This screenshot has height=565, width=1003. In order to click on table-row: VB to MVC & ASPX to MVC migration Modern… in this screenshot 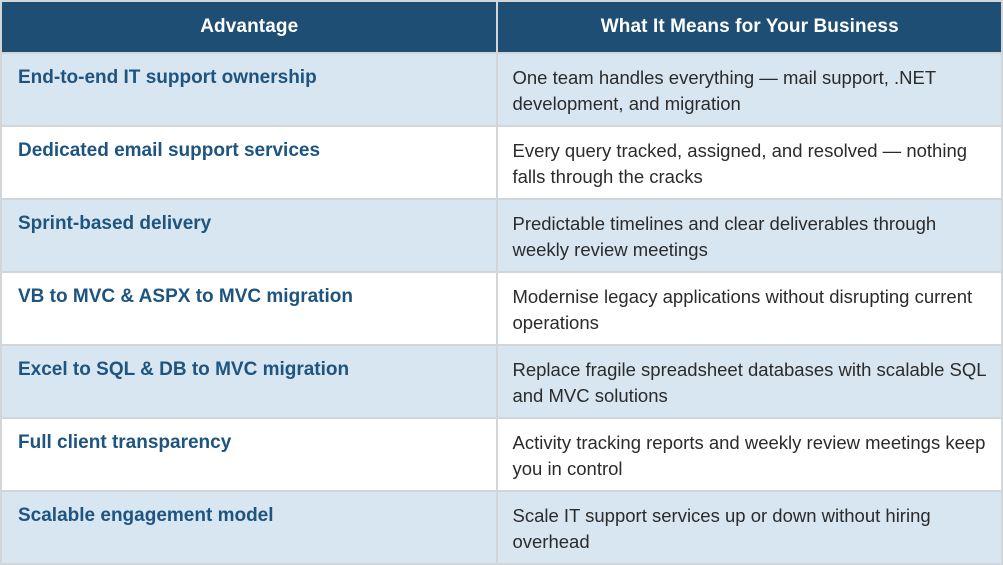, I will do `click(501, 308)`.